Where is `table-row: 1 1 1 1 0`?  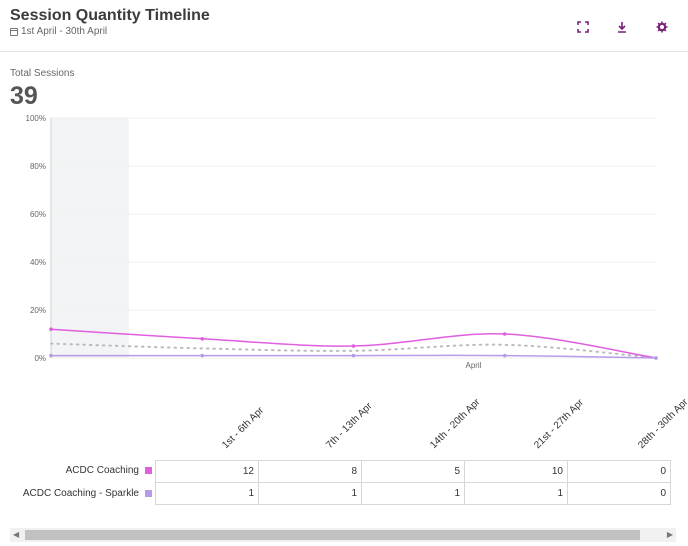
table-row: 1 1 1 1 0 is located at coordinates (413, 493).